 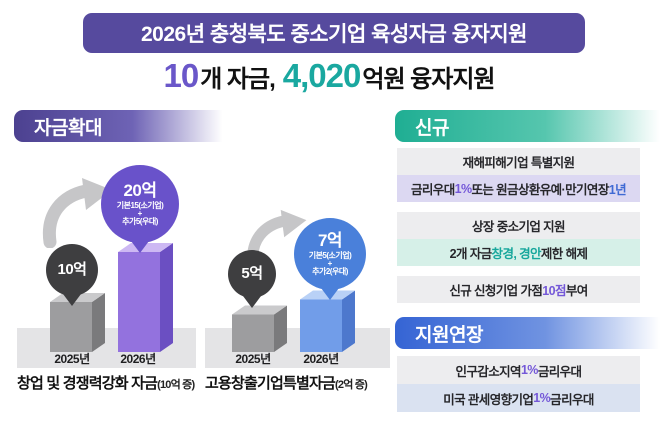 I want to click on row-text: 상장 중소기업 지원, so click(x=519, y=227).